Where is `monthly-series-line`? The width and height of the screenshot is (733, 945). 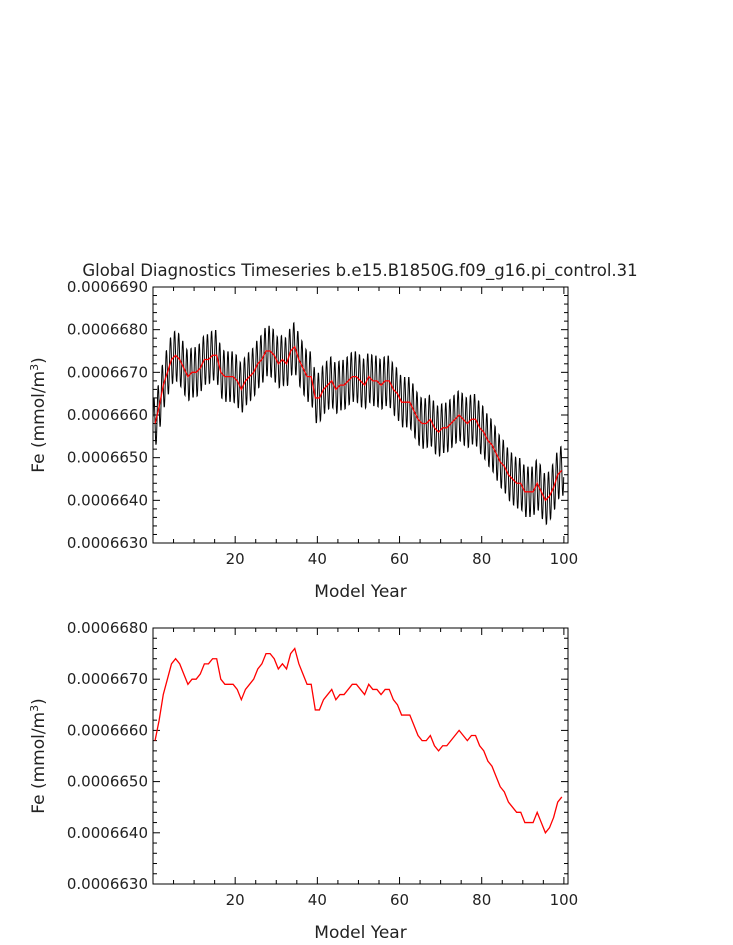
monthly-series-line is located at coordinates (359, 423).